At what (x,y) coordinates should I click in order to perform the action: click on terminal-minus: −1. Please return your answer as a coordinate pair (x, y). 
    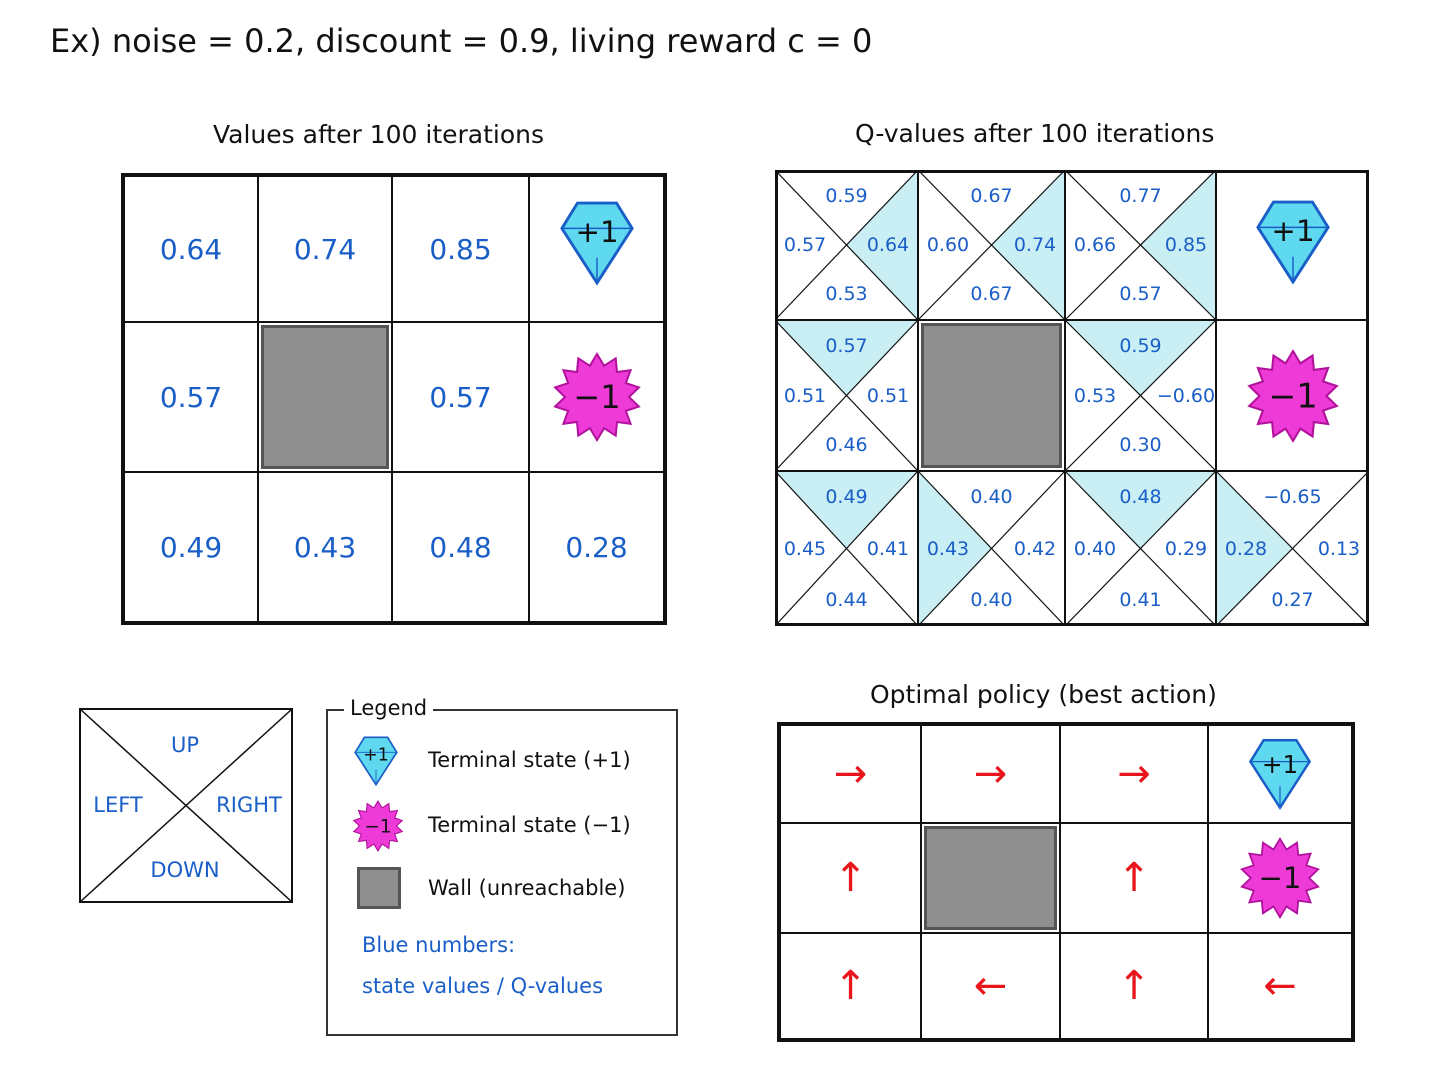
    Looking at the image, I should click on (1293, 397).